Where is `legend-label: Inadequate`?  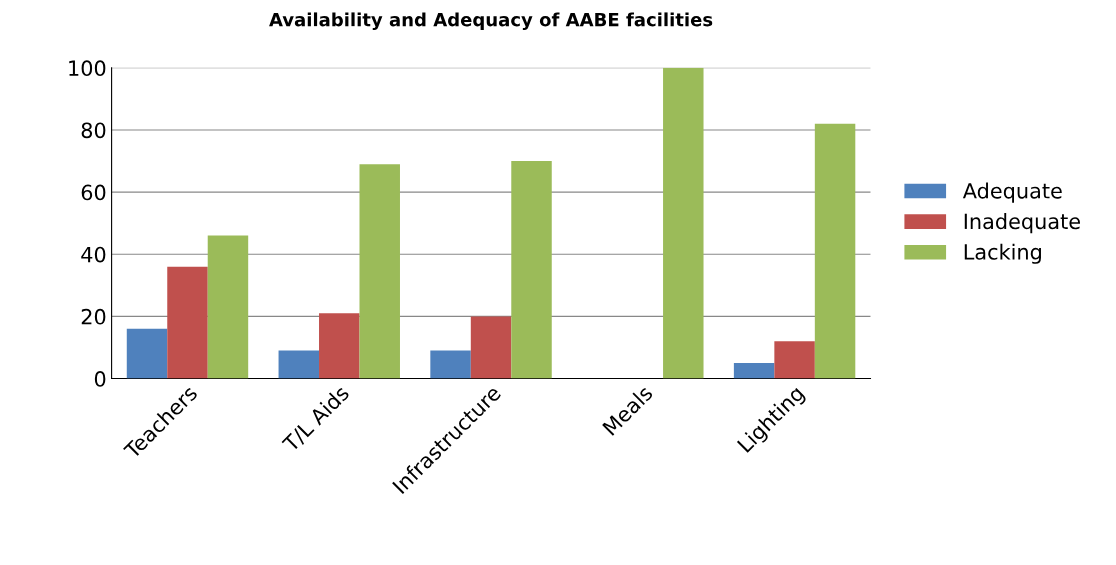
legend-label: Inadequate is located at coordinates (1022, 223).